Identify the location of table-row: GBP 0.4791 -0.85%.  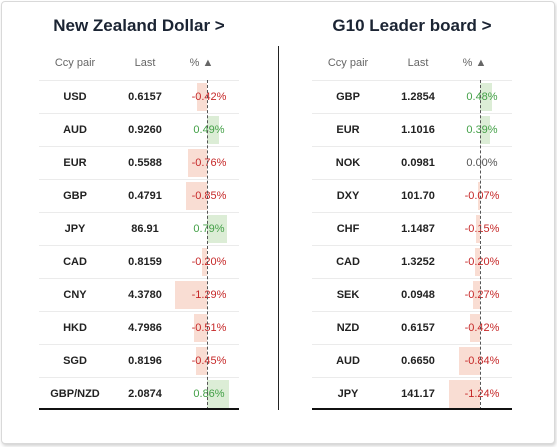
(139, 195).